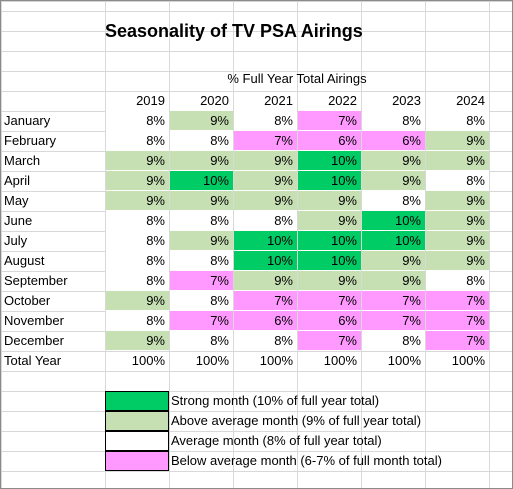 Image resolution: width=513 pixels, height=489 pixels. What do you see at coordinates (297, 78) in the screenshot?
I see `table-subtitle: % Full Year Total Airings` at bounding box center [297, 78].